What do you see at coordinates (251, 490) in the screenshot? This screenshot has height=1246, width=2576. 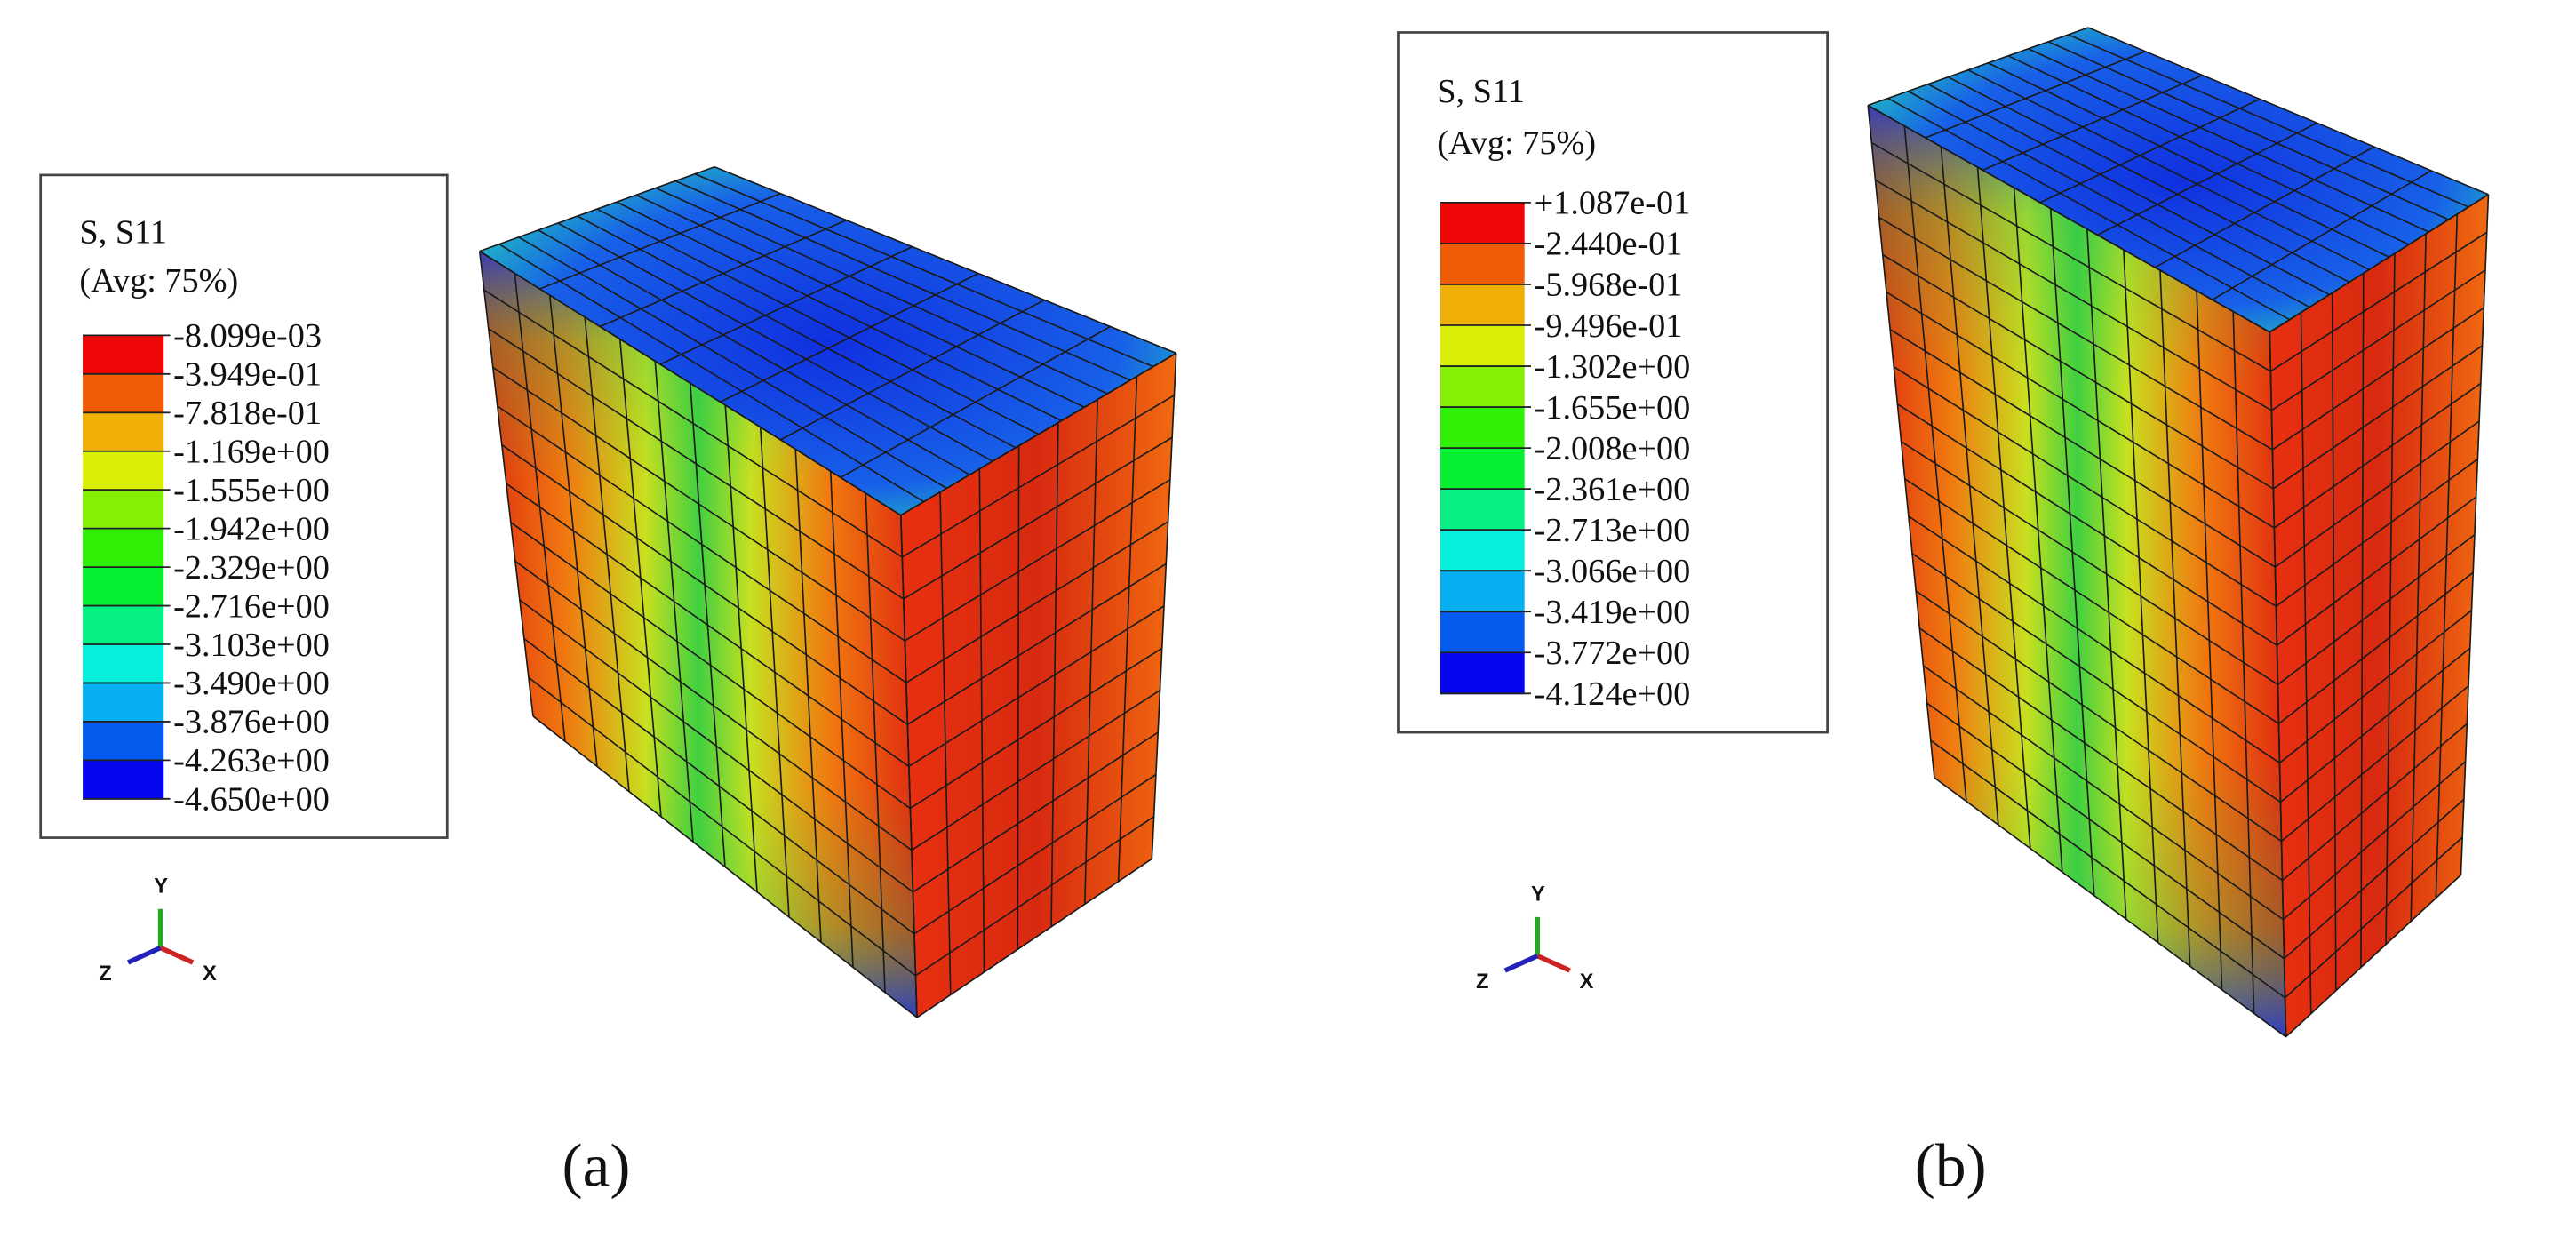 I see `legend-label: -1.555e+00` at bounding box center [251, 490].